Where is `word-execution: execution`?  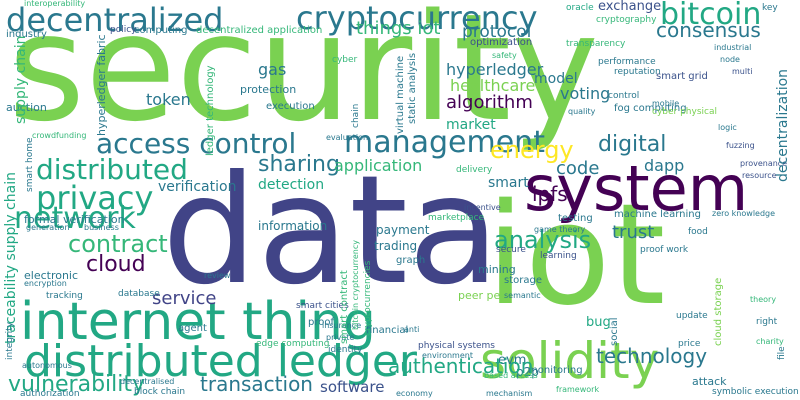 word-execution: execution is located at coordinates (290, 106).